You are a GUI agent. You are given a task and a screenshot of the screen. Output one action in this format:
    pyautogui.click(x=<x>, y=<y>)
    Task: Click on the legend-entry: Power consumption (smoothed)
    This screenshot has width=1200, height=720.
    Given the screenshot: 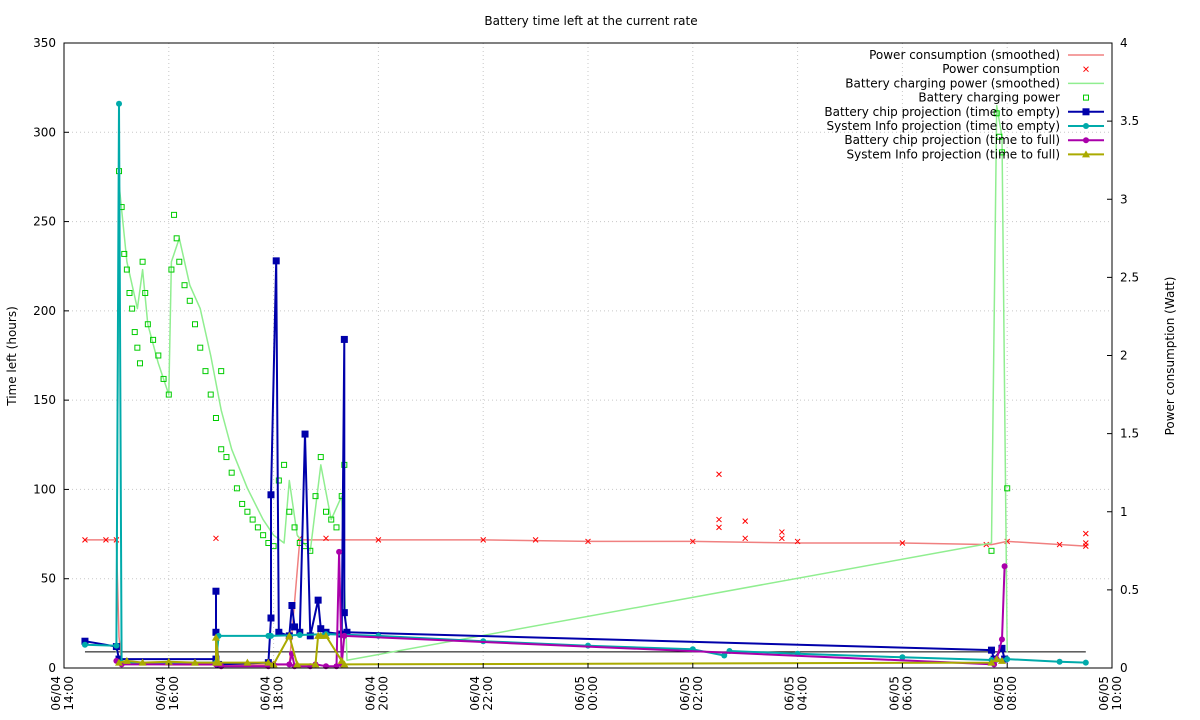 What is the action you would take?
    pyautogui.click(x=986, y=55)
    